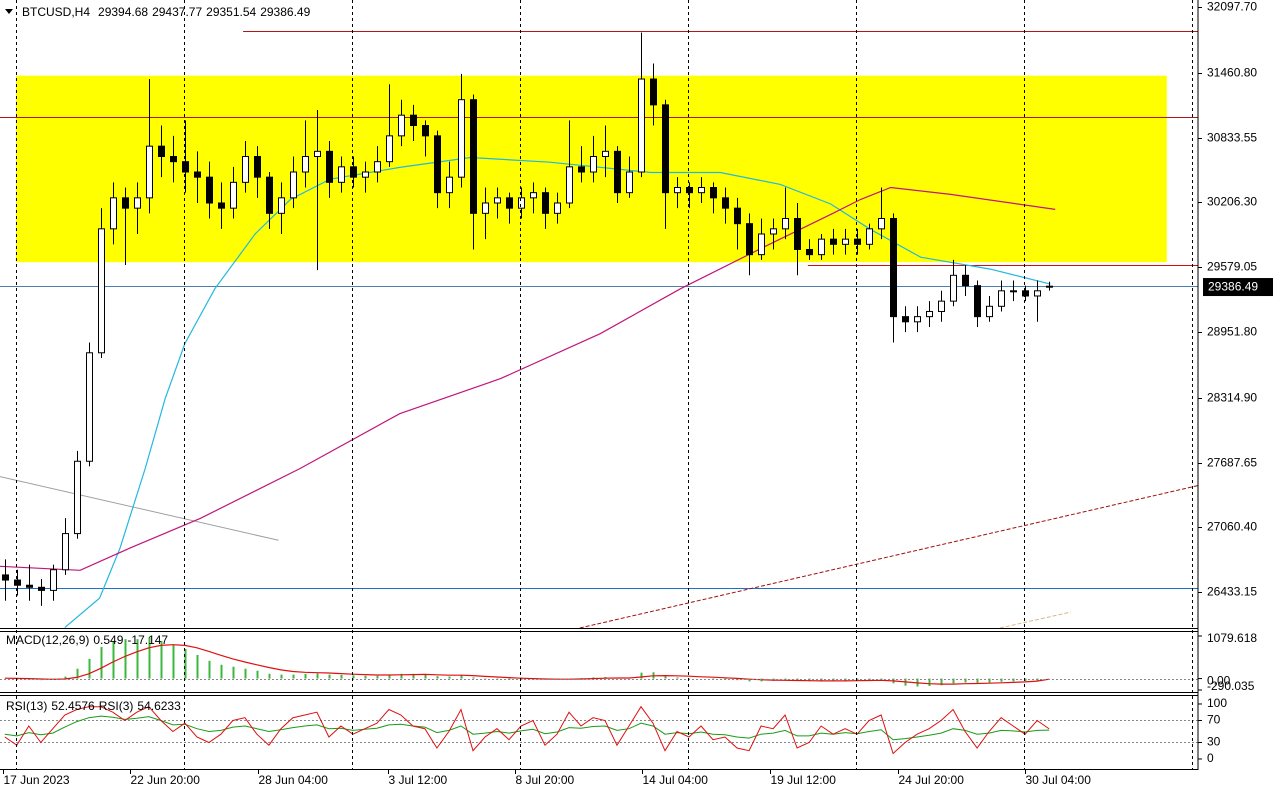 The width and height of the screenshot is (1281, 795). Describe the element at coordinates (1214, 720) in the screenshot. I see `y-tick-label: 70` at that location.